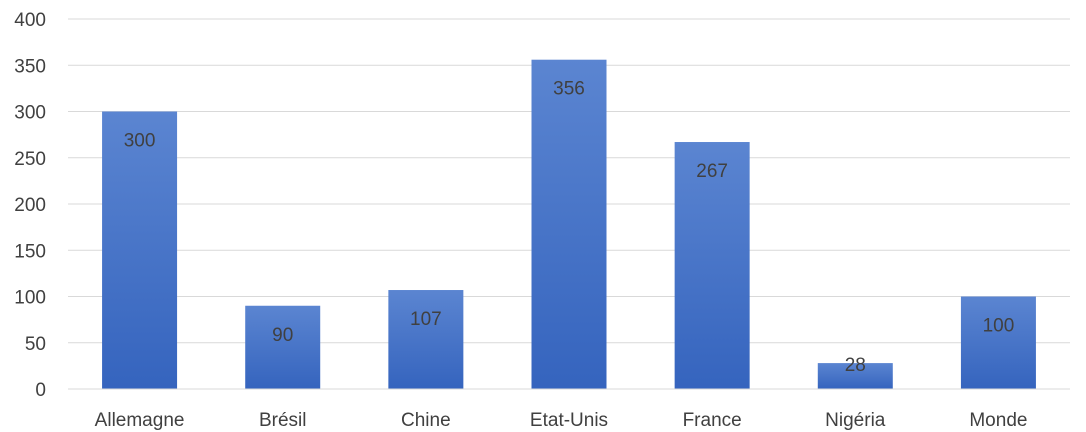 This screenshot has width=1086, height=432. Describe the element at coordinates (712, 171) in the screenshot. I see `data-label: 267` at that location.